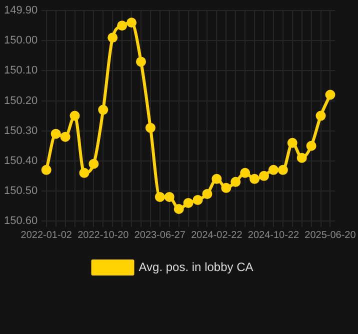 This screenshot has width=358, height=334. I want to click on y-tick-label: 150.20, so click(21, 100).